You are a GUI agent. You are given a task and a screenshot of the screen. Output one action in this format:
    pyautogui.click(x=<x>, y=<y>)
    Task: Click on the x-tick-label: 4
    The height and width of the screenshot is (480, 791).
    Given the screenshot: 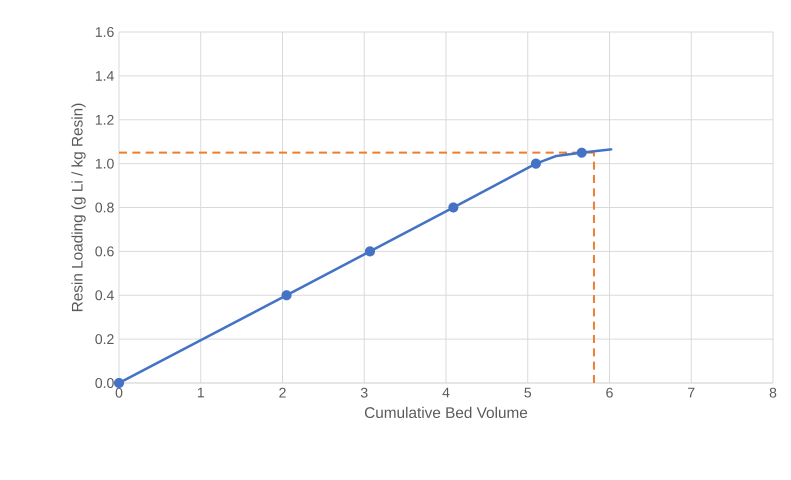 What is the action you would take?
    pyautogui.click(x=446, y=393)
    